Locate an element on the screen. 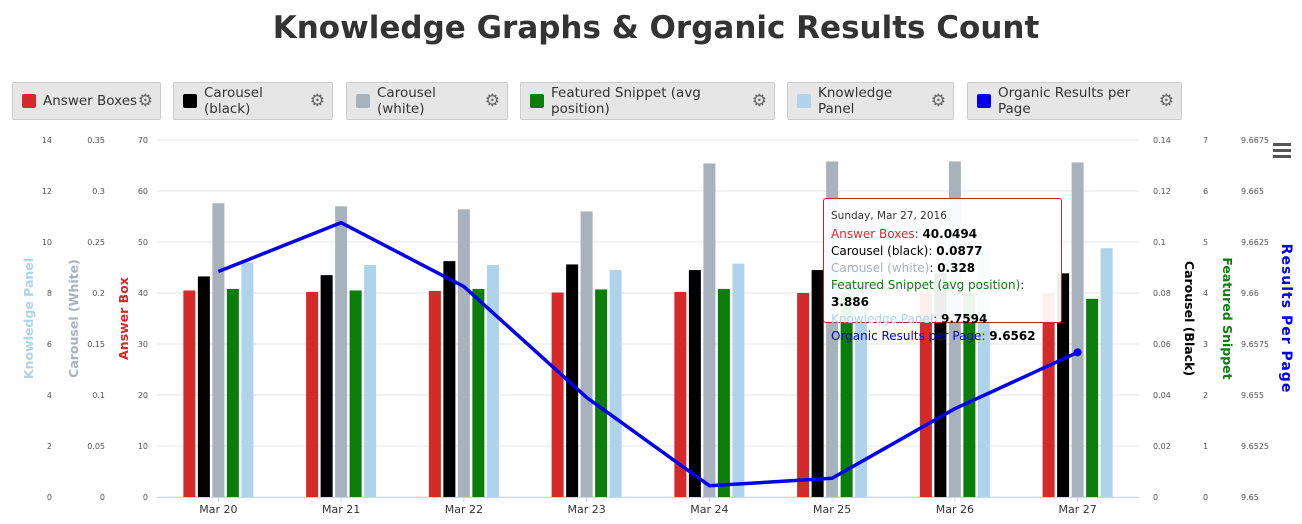 The height and width of the screenshot is (524, 1302). tooltip-date: Sunday, Mar 27, 2016 is located at coordinates (889, 216).